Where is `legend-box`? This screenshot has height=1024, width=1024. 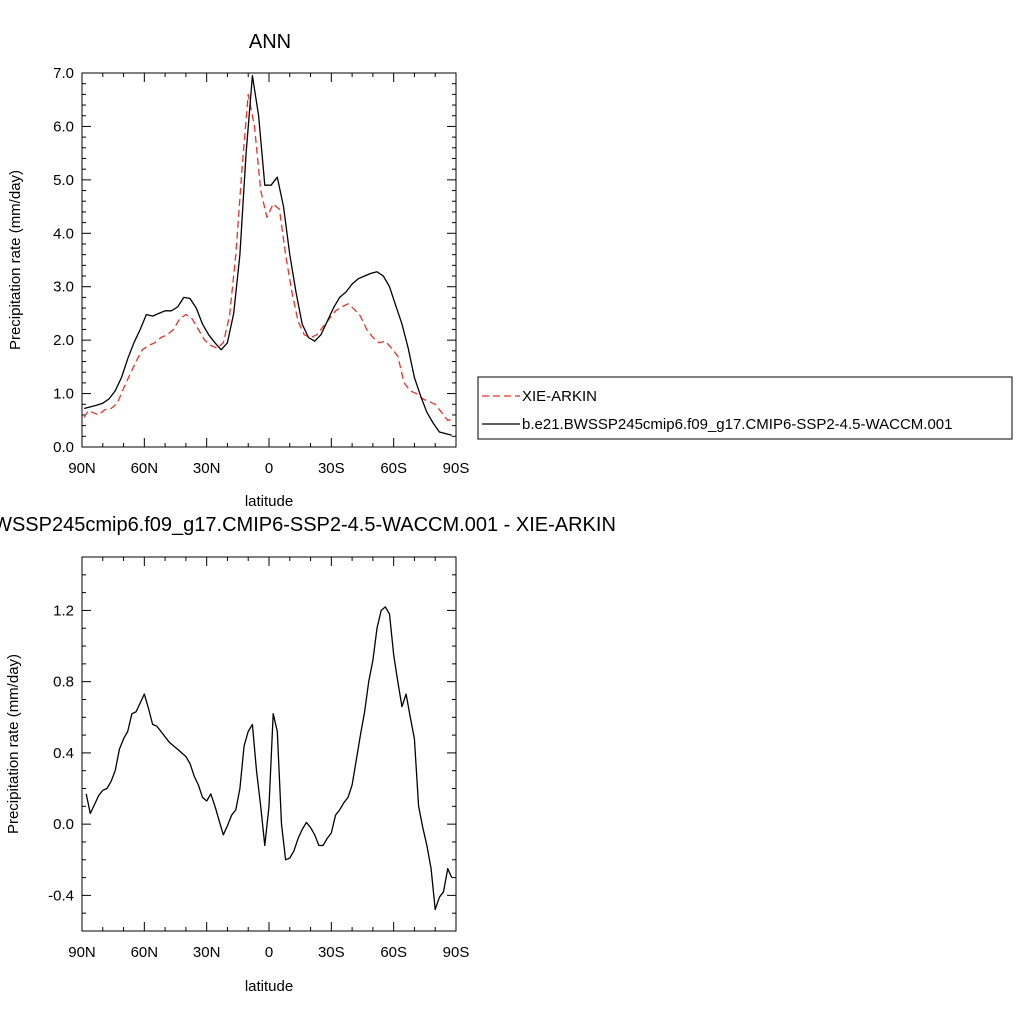 legend-box is located at coordinates (745, 408).